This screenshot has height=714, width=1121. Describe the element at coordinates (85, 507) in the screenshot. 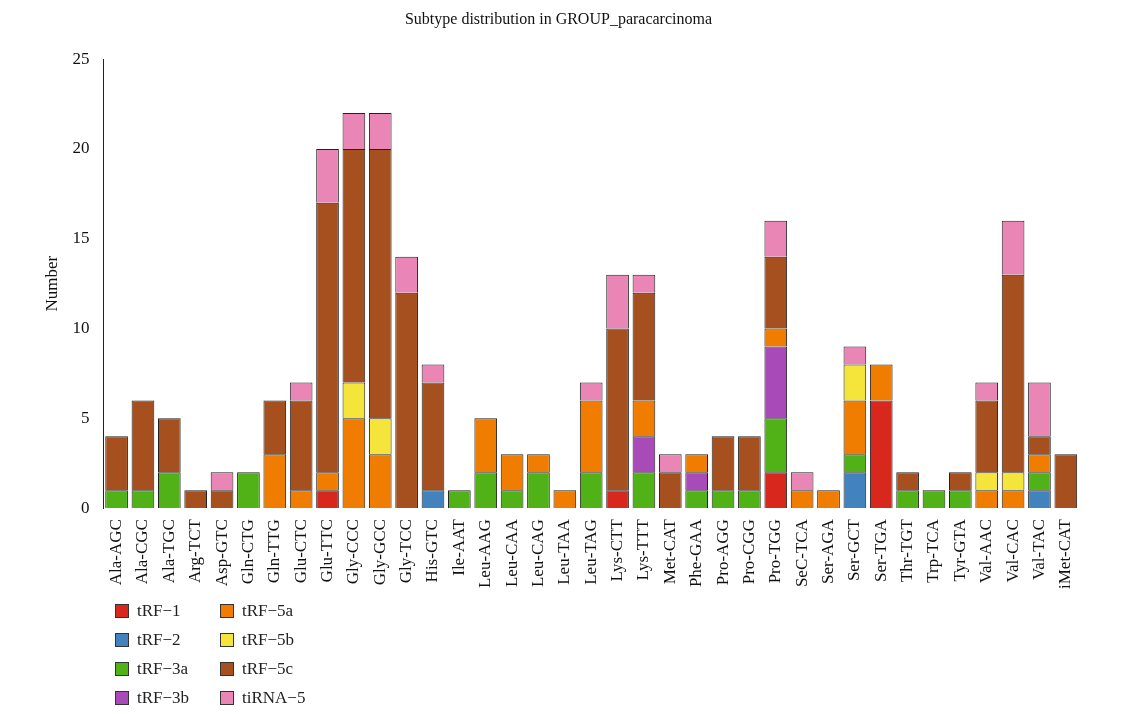

I see `y-tick-label: 0` at that location.